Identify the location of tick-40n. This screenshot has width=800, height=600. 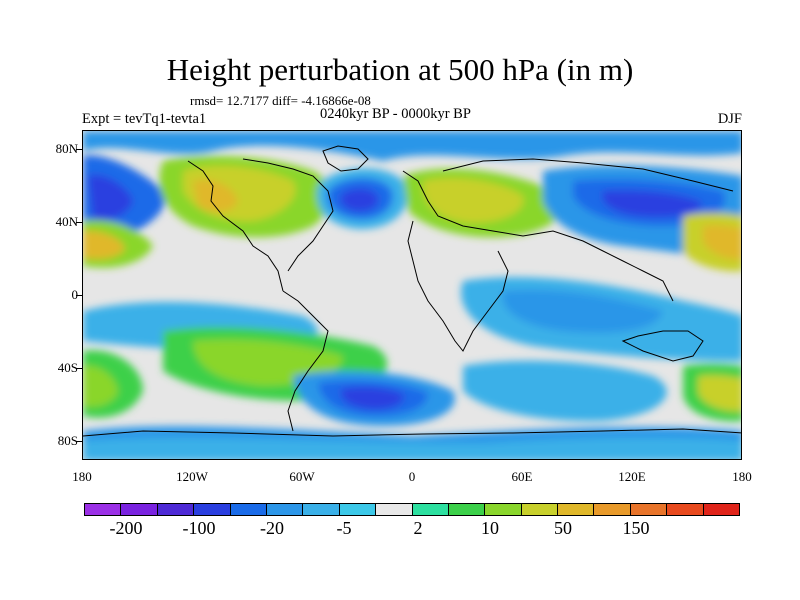
(79, 222).